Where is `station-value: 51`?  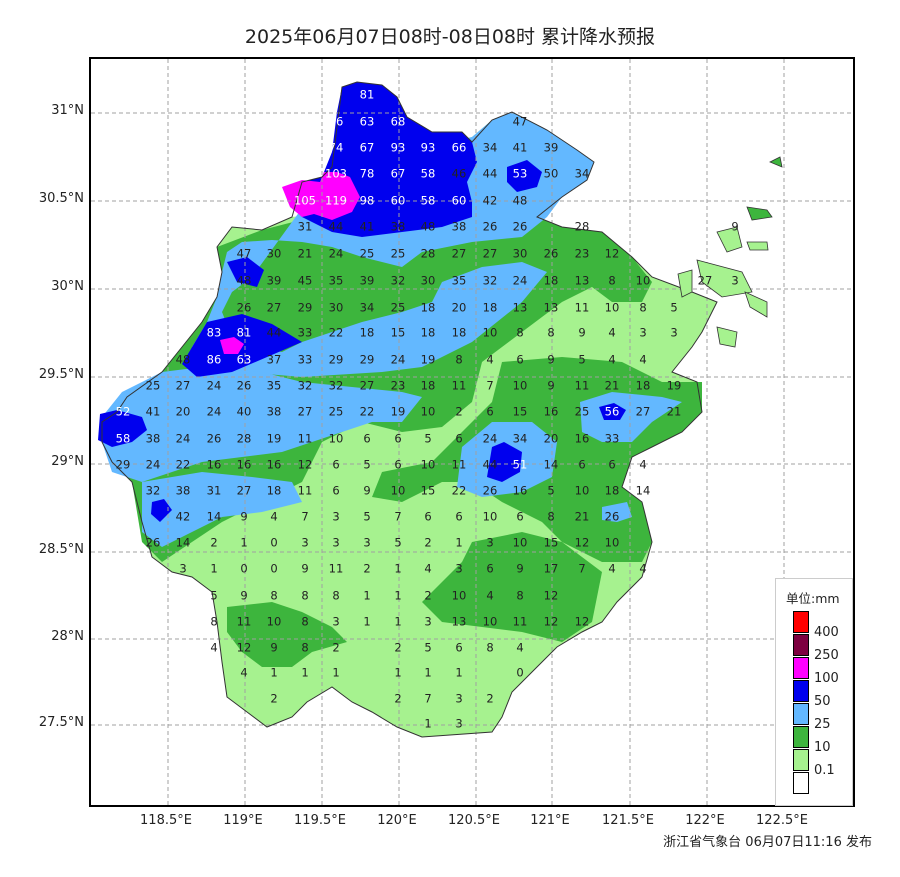
station-value: 51 is located at coordinates (520, 465).